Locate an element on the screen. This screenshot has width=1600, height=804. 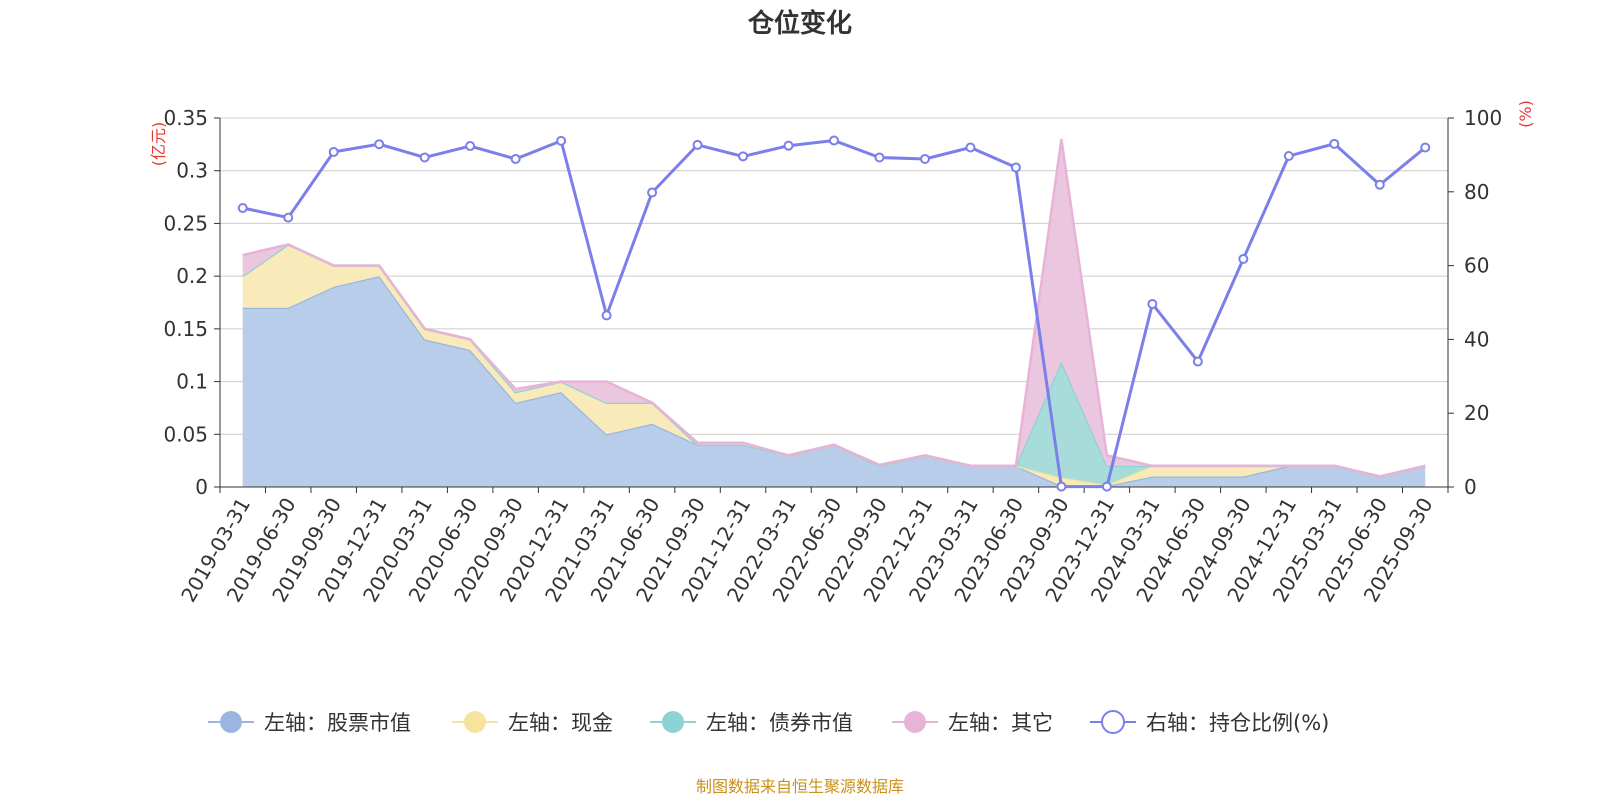
left-tick-label: 0 is located at coordinates (201, 487).